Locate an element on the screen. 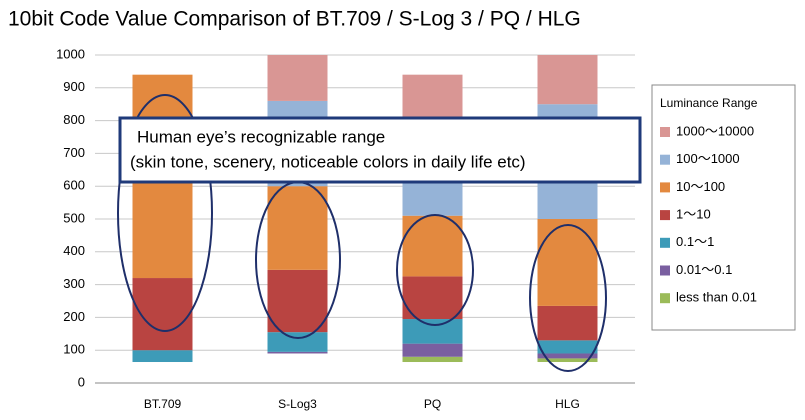 This screenshot has width=805, height=420. x-tick-label: S-Log3 is located at coordinates (297, 404).